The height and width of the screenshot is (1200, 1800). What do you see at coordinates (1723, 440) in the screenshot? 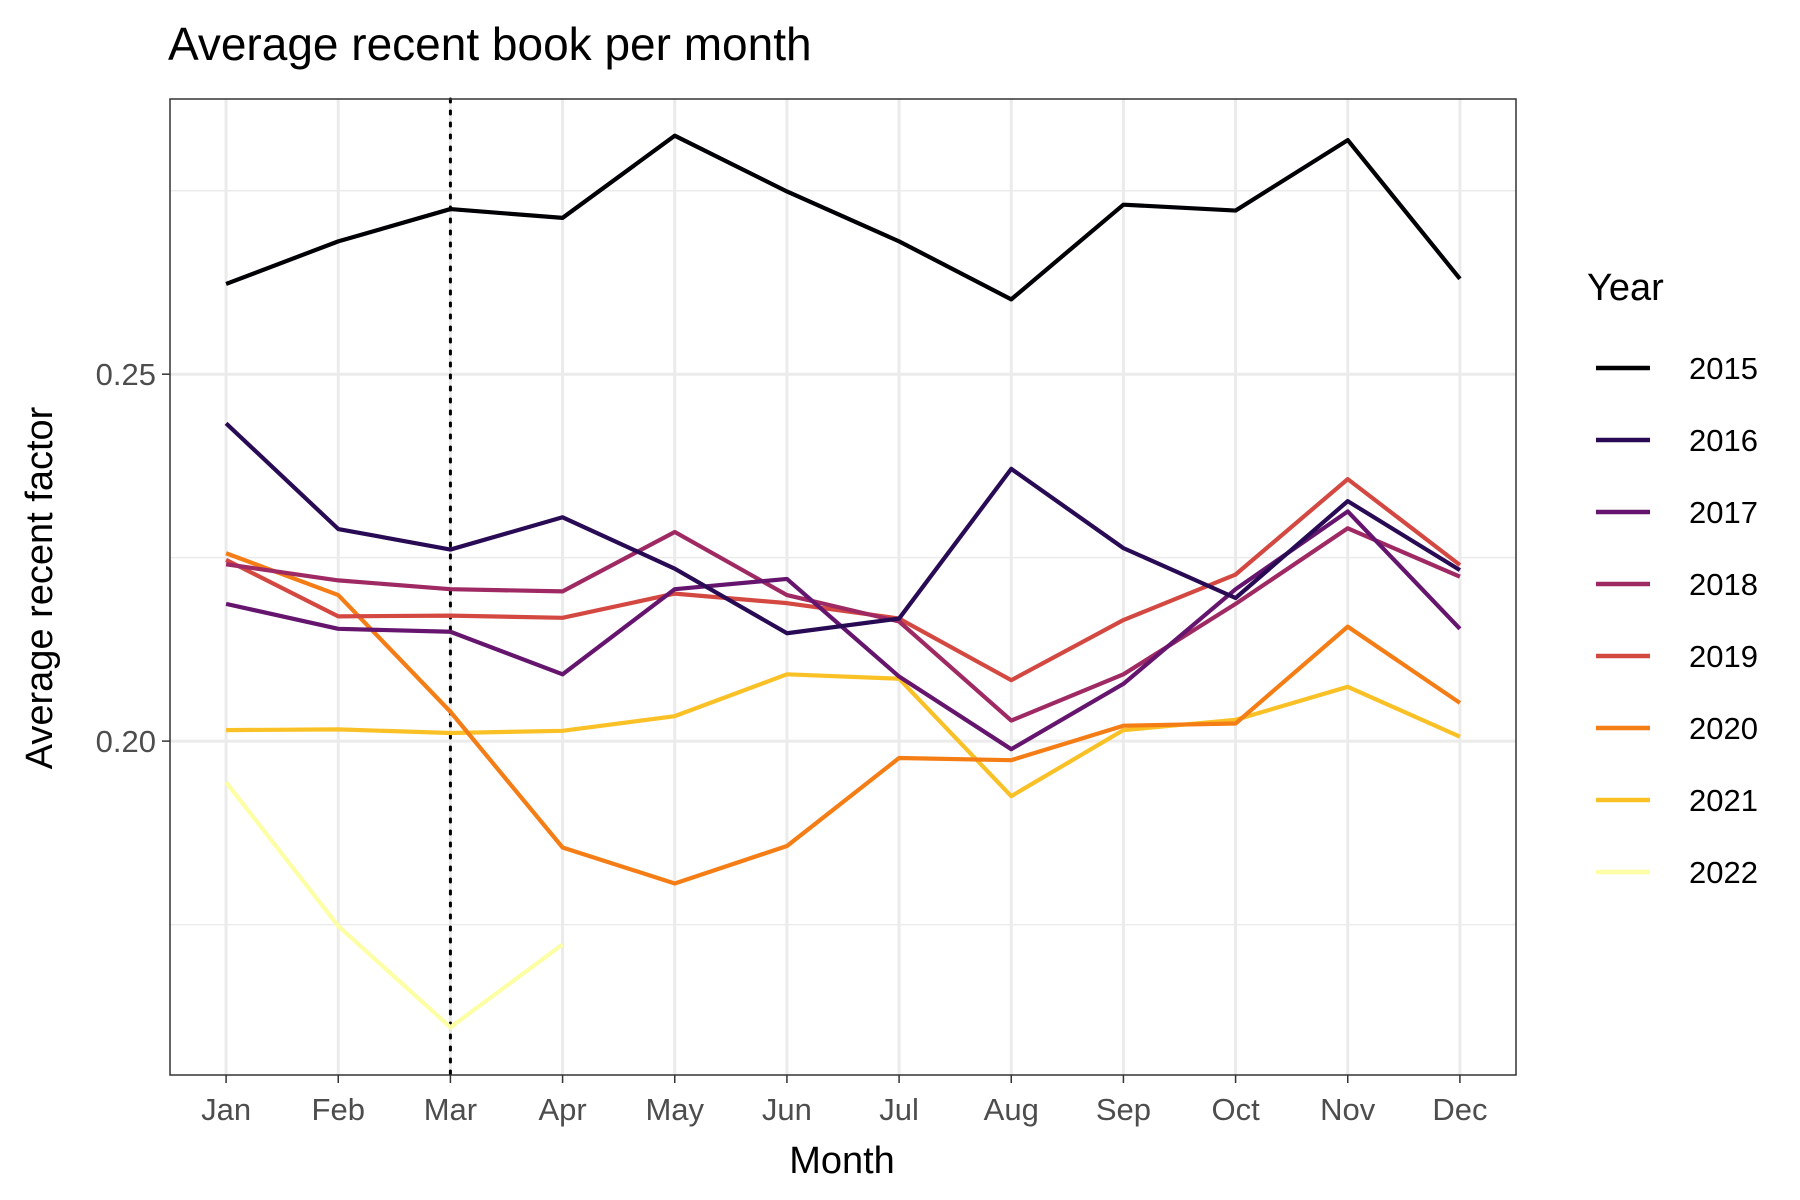
I see `legend-label-2016: 2016` at bounding box center [1723, 440].